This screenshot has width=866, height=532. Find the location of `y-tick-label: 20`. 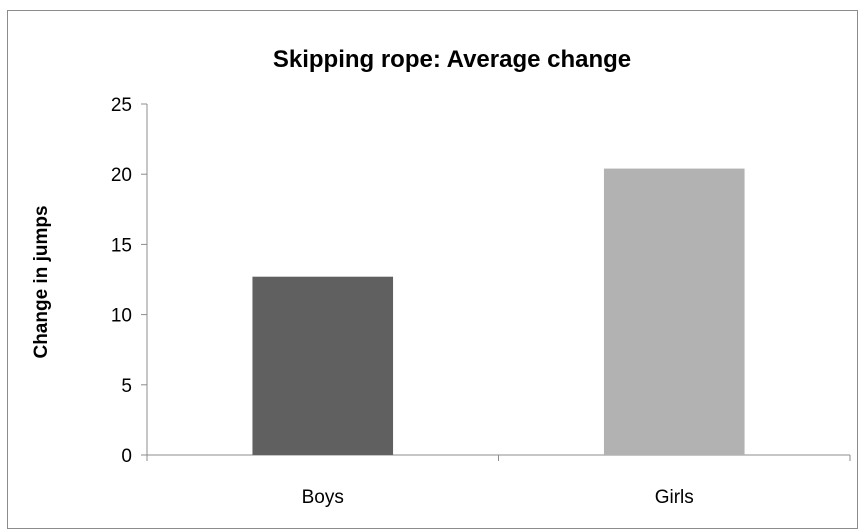

y-tick-label: 20 is located at coordinates (121, 175).